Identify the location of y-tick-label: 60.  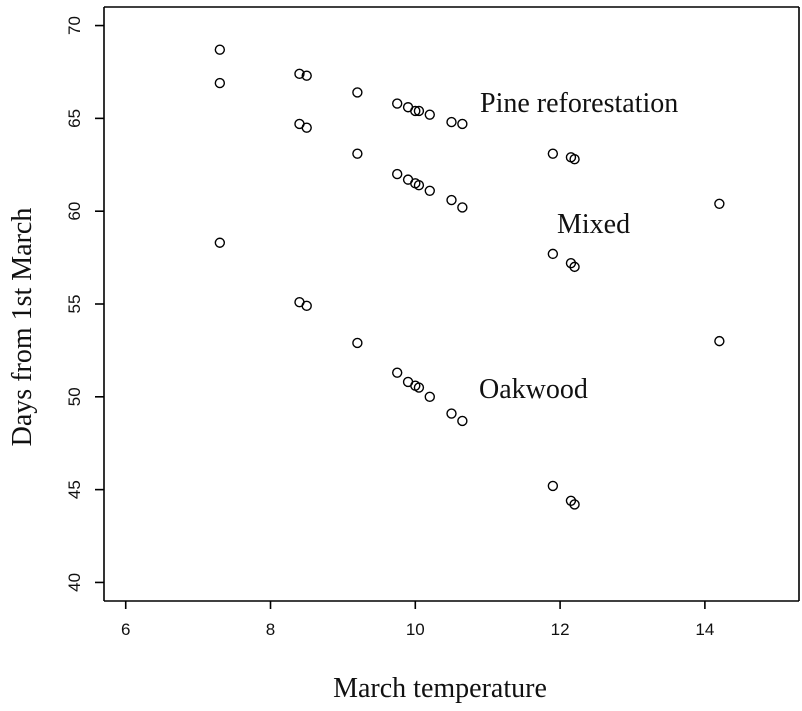
(74, 211).